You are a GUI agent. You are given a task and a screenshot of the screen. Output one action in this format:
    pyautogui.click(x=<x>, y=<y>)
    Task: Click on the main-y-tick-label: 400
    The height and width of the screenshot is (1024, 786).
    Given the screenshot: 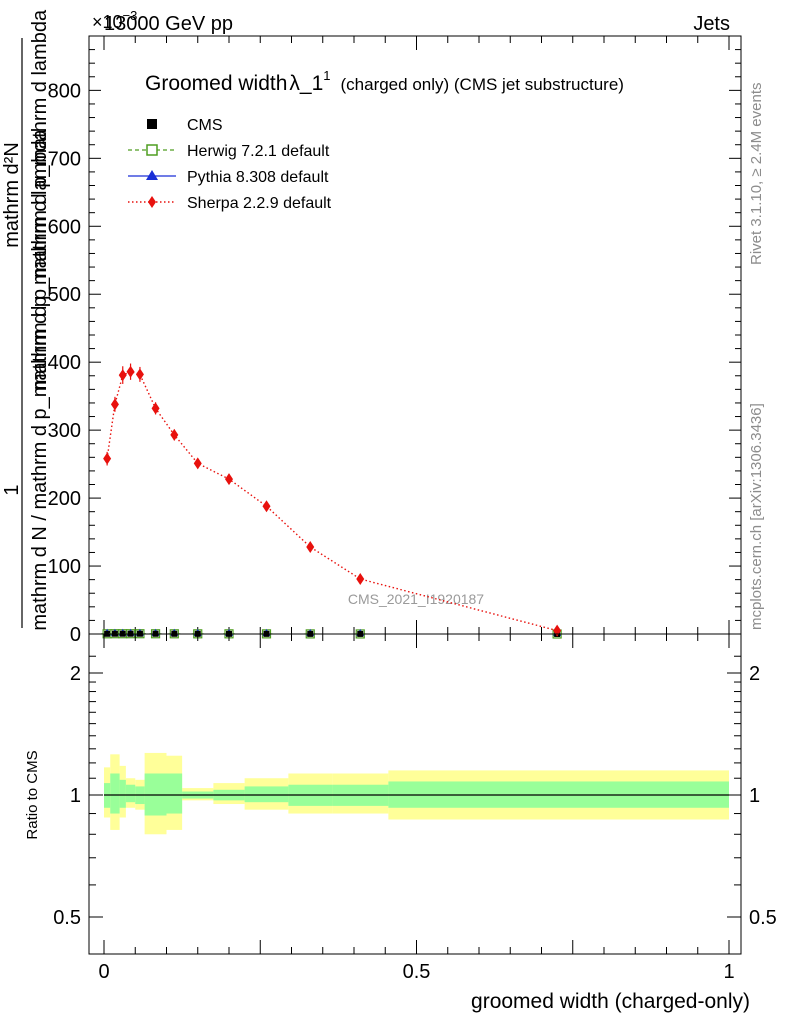 What is the action you would take?
    pyautogui.click(x=64, y=363)
    